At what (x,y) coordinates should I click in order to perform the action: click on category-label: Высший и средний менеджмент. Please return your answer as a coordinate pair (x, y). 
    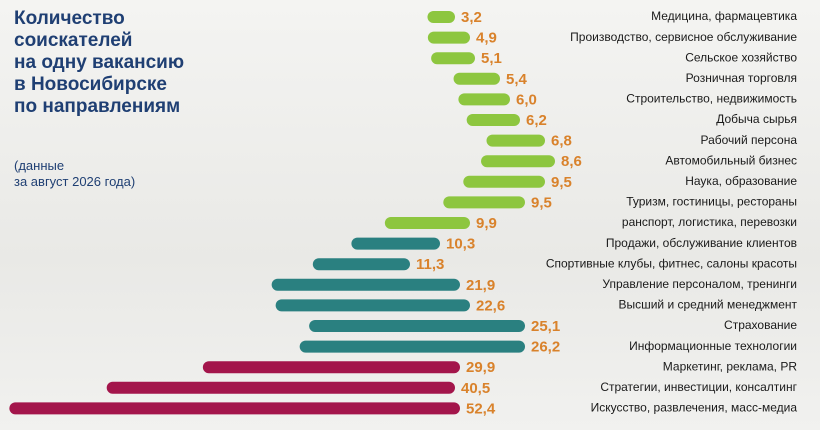
    Looking at the image, I should click on (707, 305).